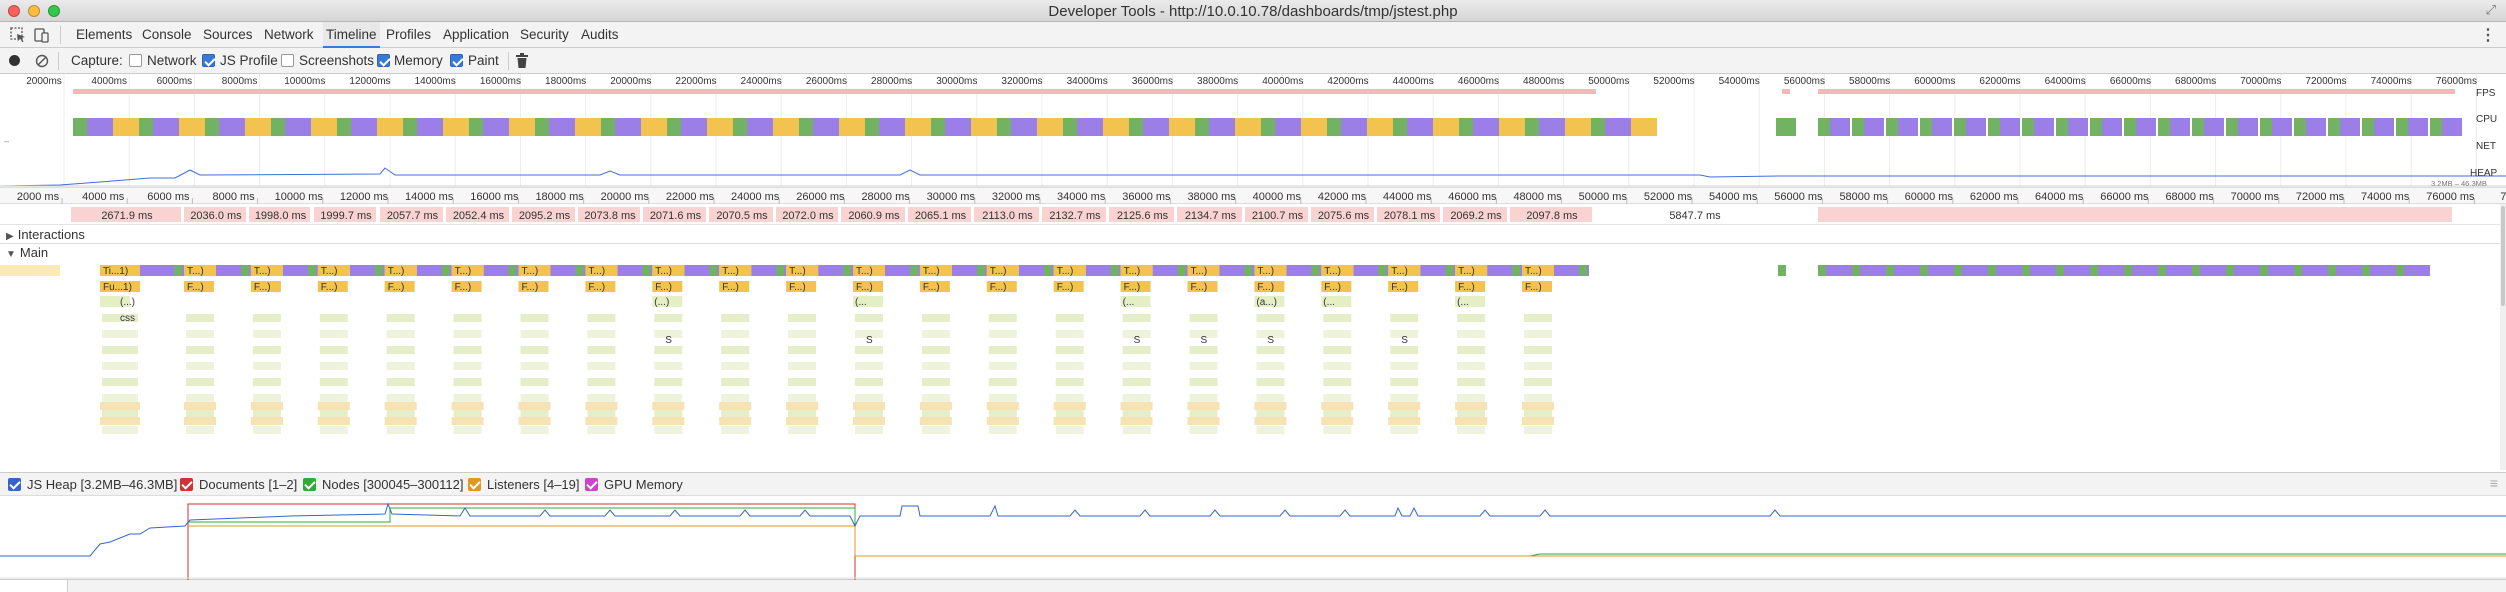  Describe the element at coordinates (7, 141) in the screenshot. I see `overview-collapse-icon: –` at that location.